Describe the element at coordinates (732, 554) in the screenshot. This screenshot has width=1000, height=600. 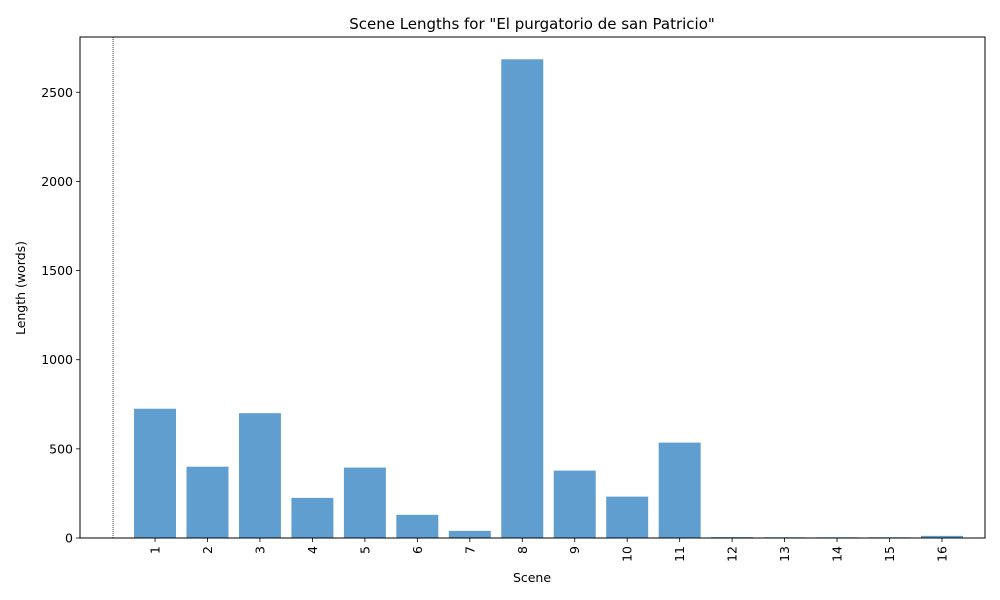
I see `x-tick-label: 12` at that location.